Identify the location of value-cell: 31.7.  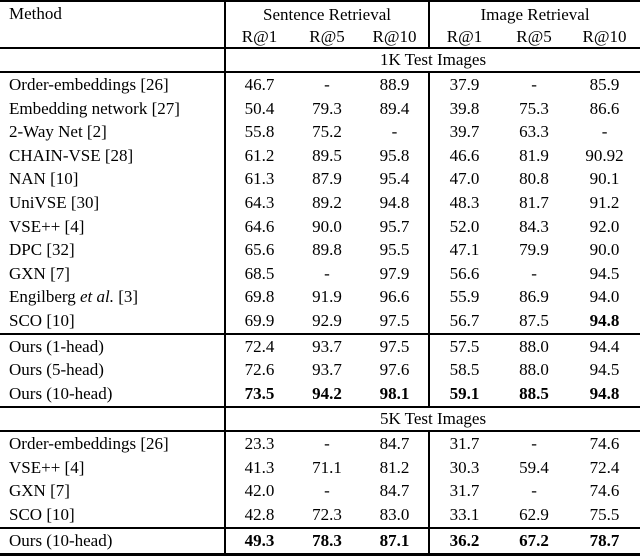
(464, 491).